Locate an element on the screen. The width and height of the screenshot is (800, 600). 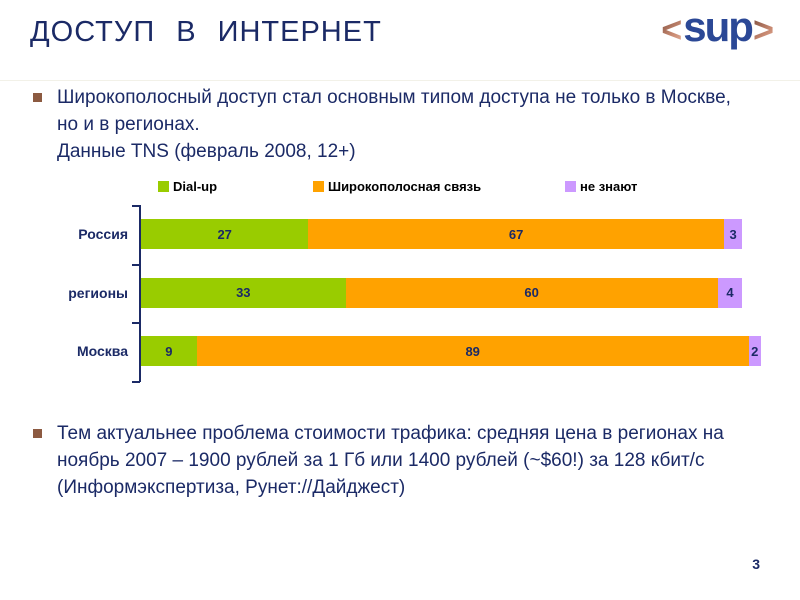
chart-legend: Dial-up Широкополосная связь не знают is located at coordinates (400, 187).